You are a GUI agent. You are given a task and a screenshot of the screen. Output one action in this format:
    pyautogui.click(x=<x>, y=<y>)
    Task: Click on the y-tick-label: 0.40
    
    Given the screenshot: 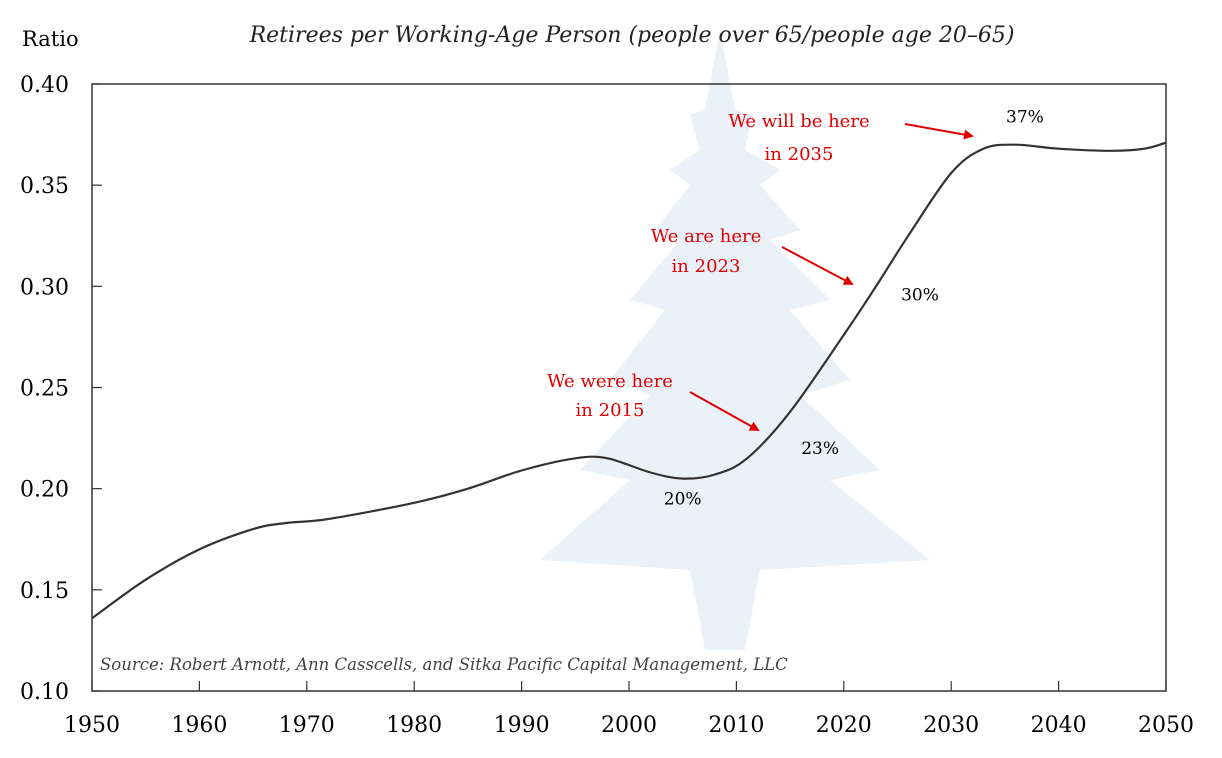 What is the action you would take?
    pyautogui.click(x=44, y=85)
    